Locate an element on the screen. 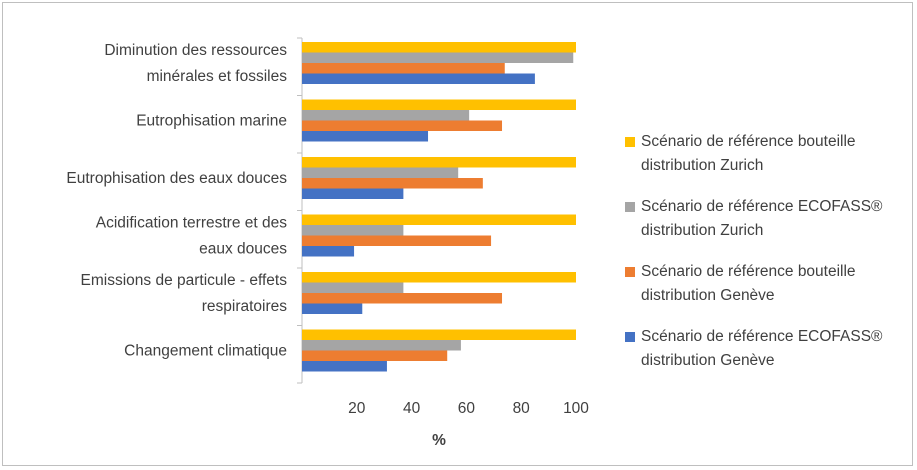 This screenshot has height=470, width=917. category-label: Eutrophisation des eaux douces is located at coordinates (176, 178).